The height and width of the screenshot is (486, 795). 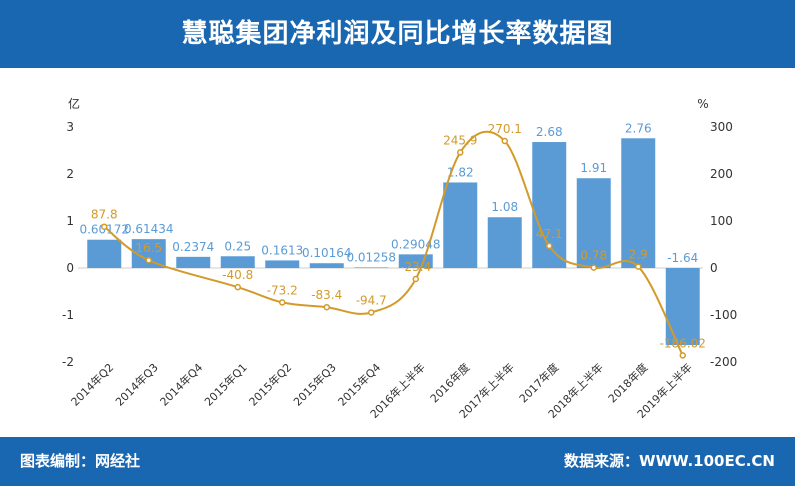 What do you see at coordinates (181, 384) in the screenshot?
I see `category-label: 2014年Q4` at bounding box center [181, 384].